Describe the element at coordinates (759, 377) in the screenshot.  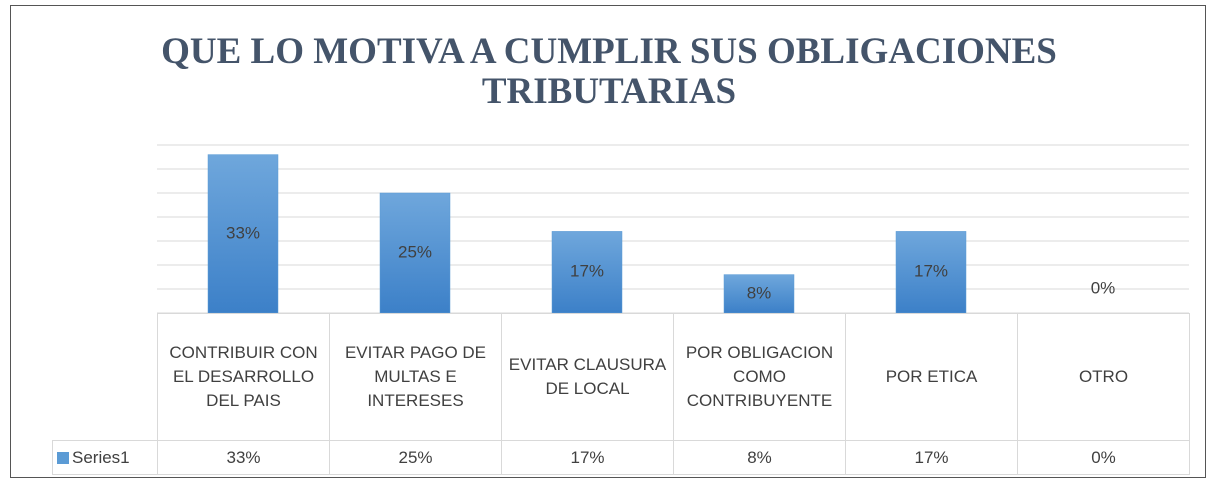
I see `category-cell: POR OBLIGACION COMO CONTRIBUYENTE` at that location.